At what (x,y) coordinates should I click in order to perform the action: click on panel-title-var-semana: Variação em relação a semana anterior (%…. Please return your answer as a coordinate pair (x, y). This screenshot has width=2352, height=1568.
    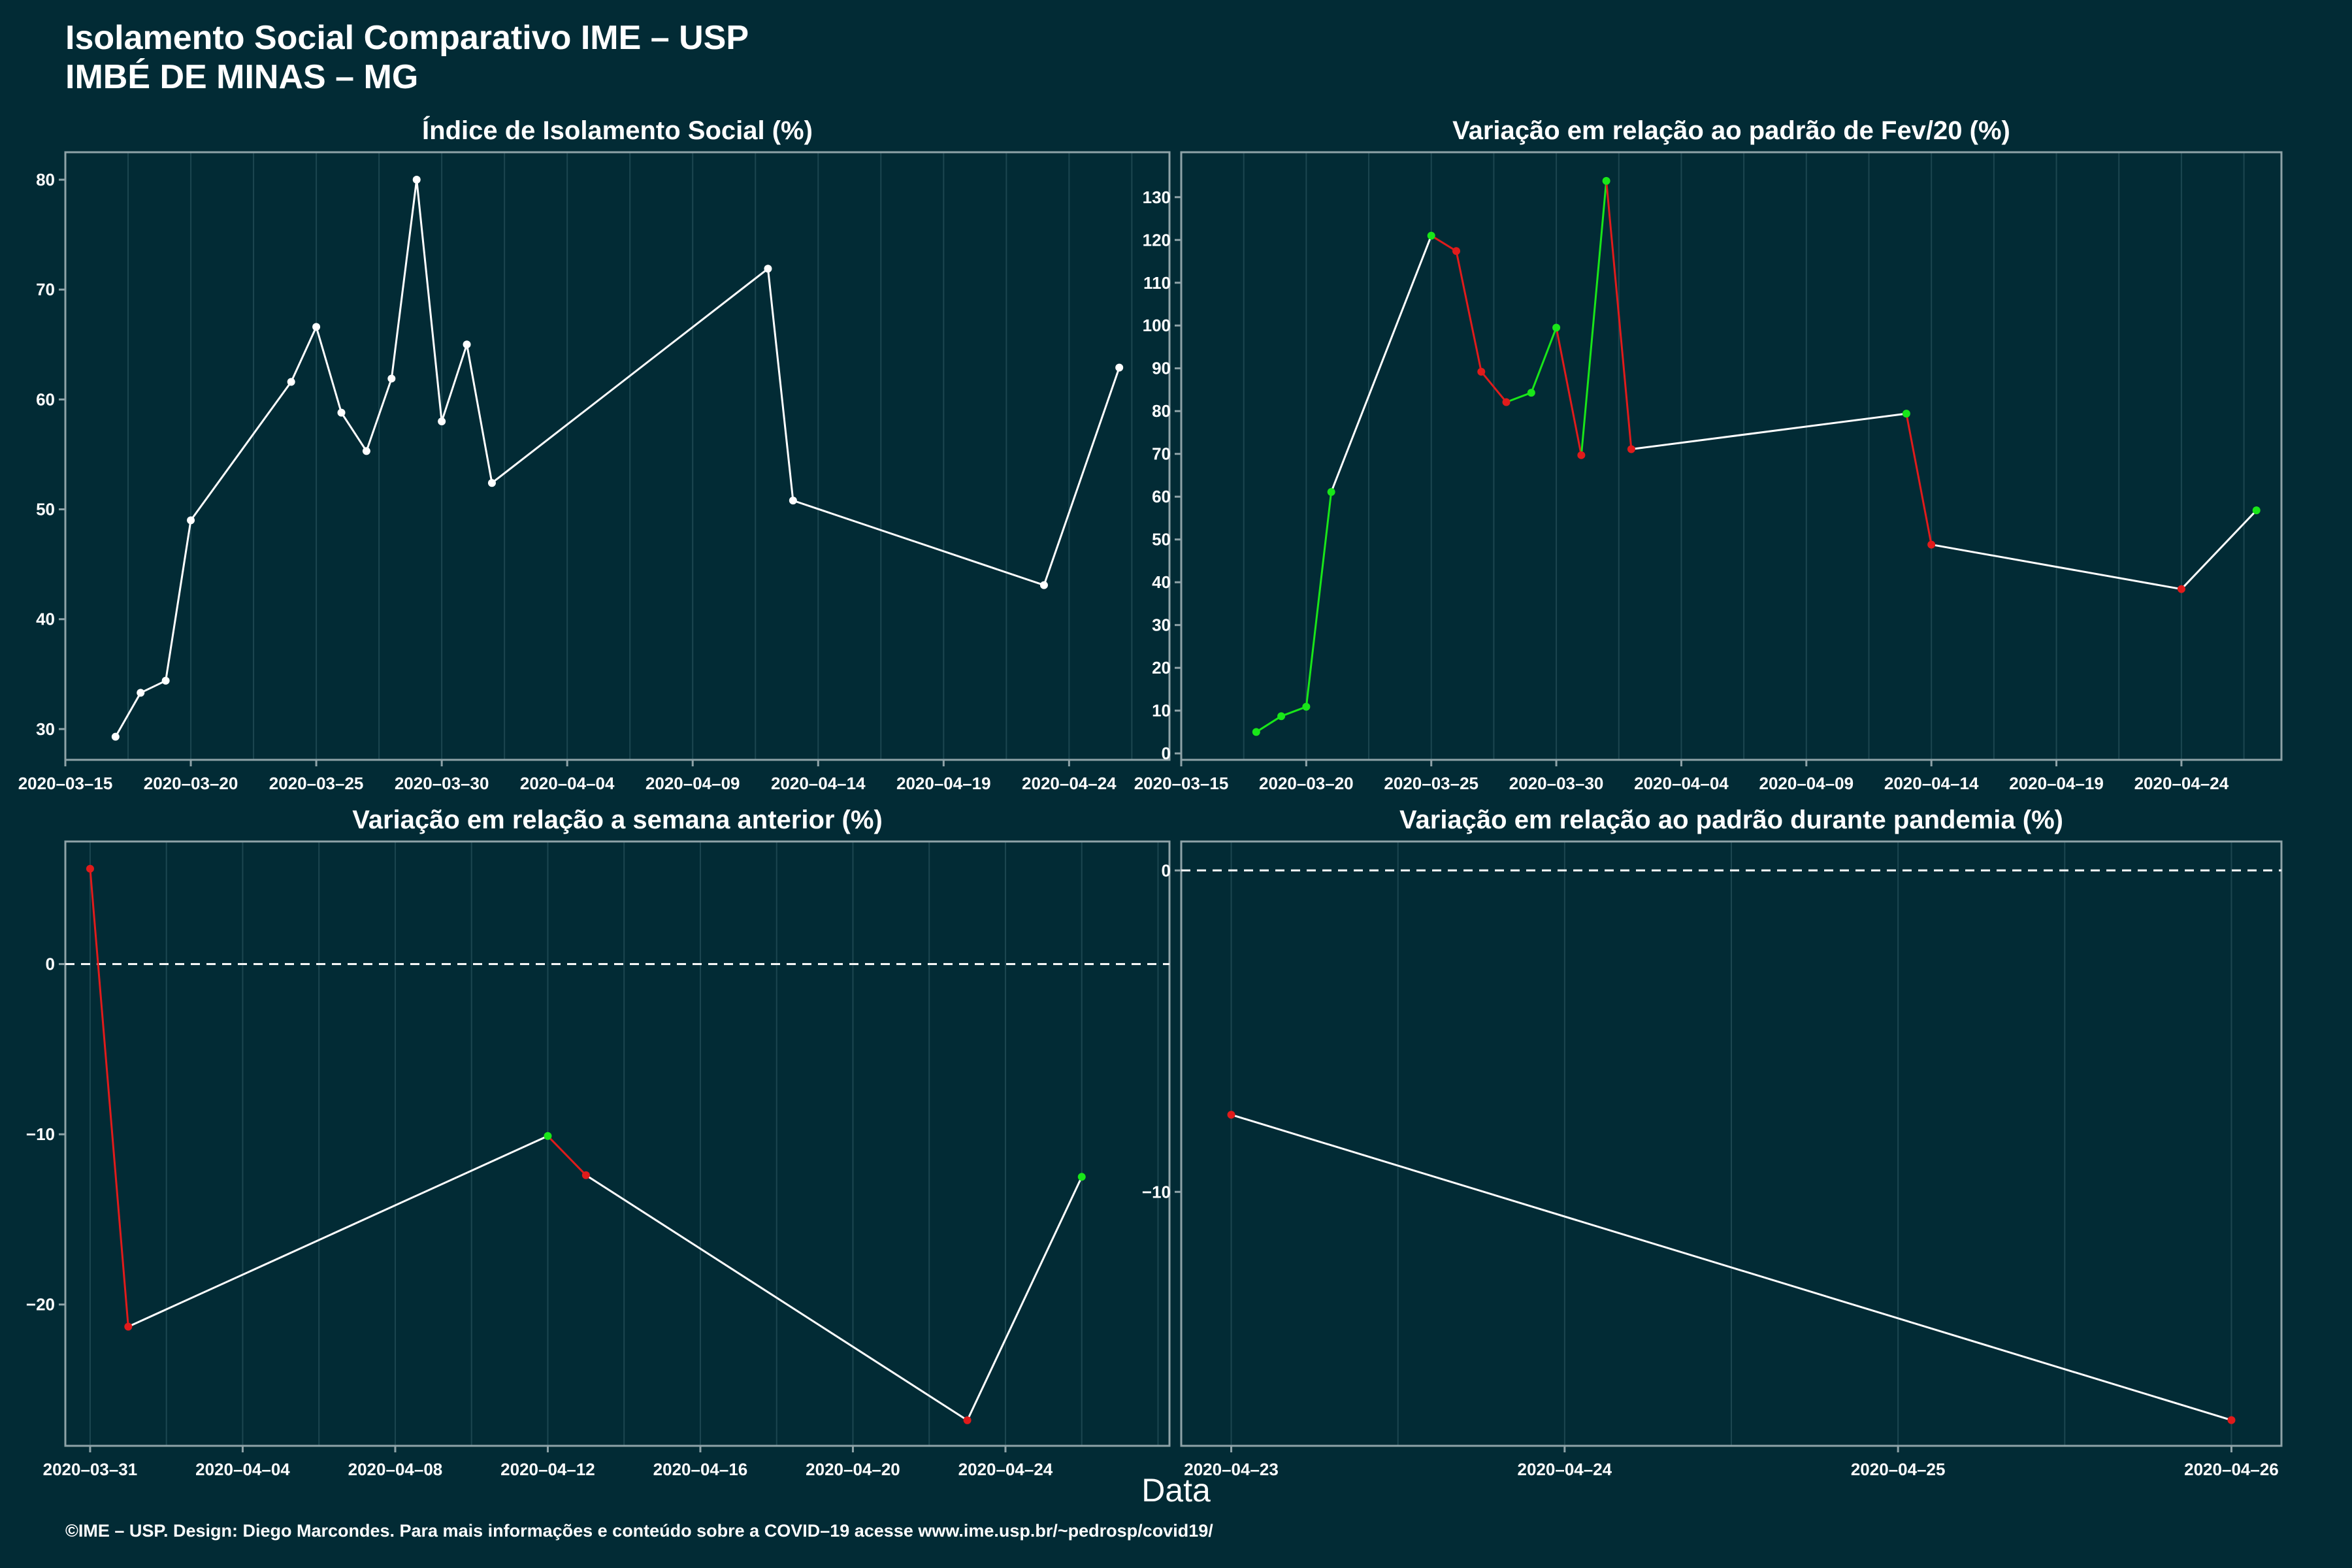
    Looking at the image, I should click on (617, 820).